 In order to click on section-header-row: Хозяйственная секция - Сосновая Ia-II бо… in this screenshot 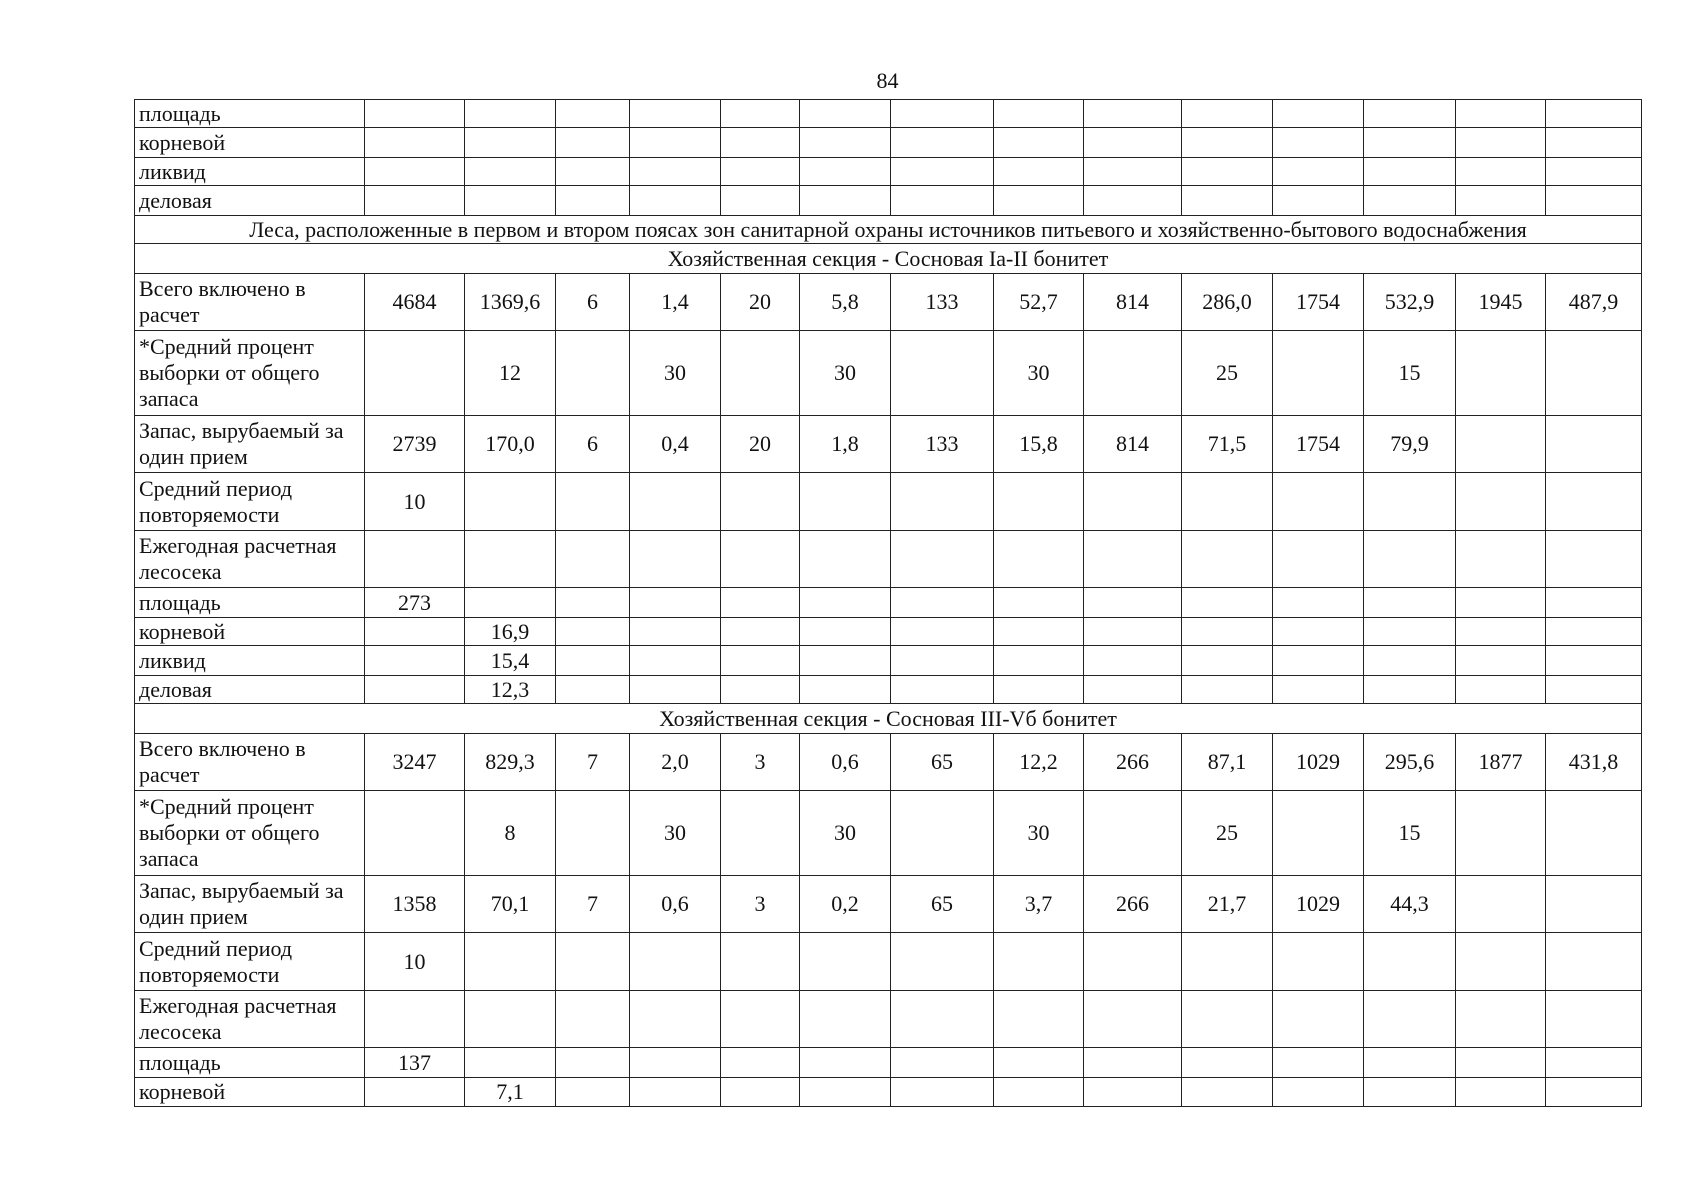, I will do `click(888, 258)`.